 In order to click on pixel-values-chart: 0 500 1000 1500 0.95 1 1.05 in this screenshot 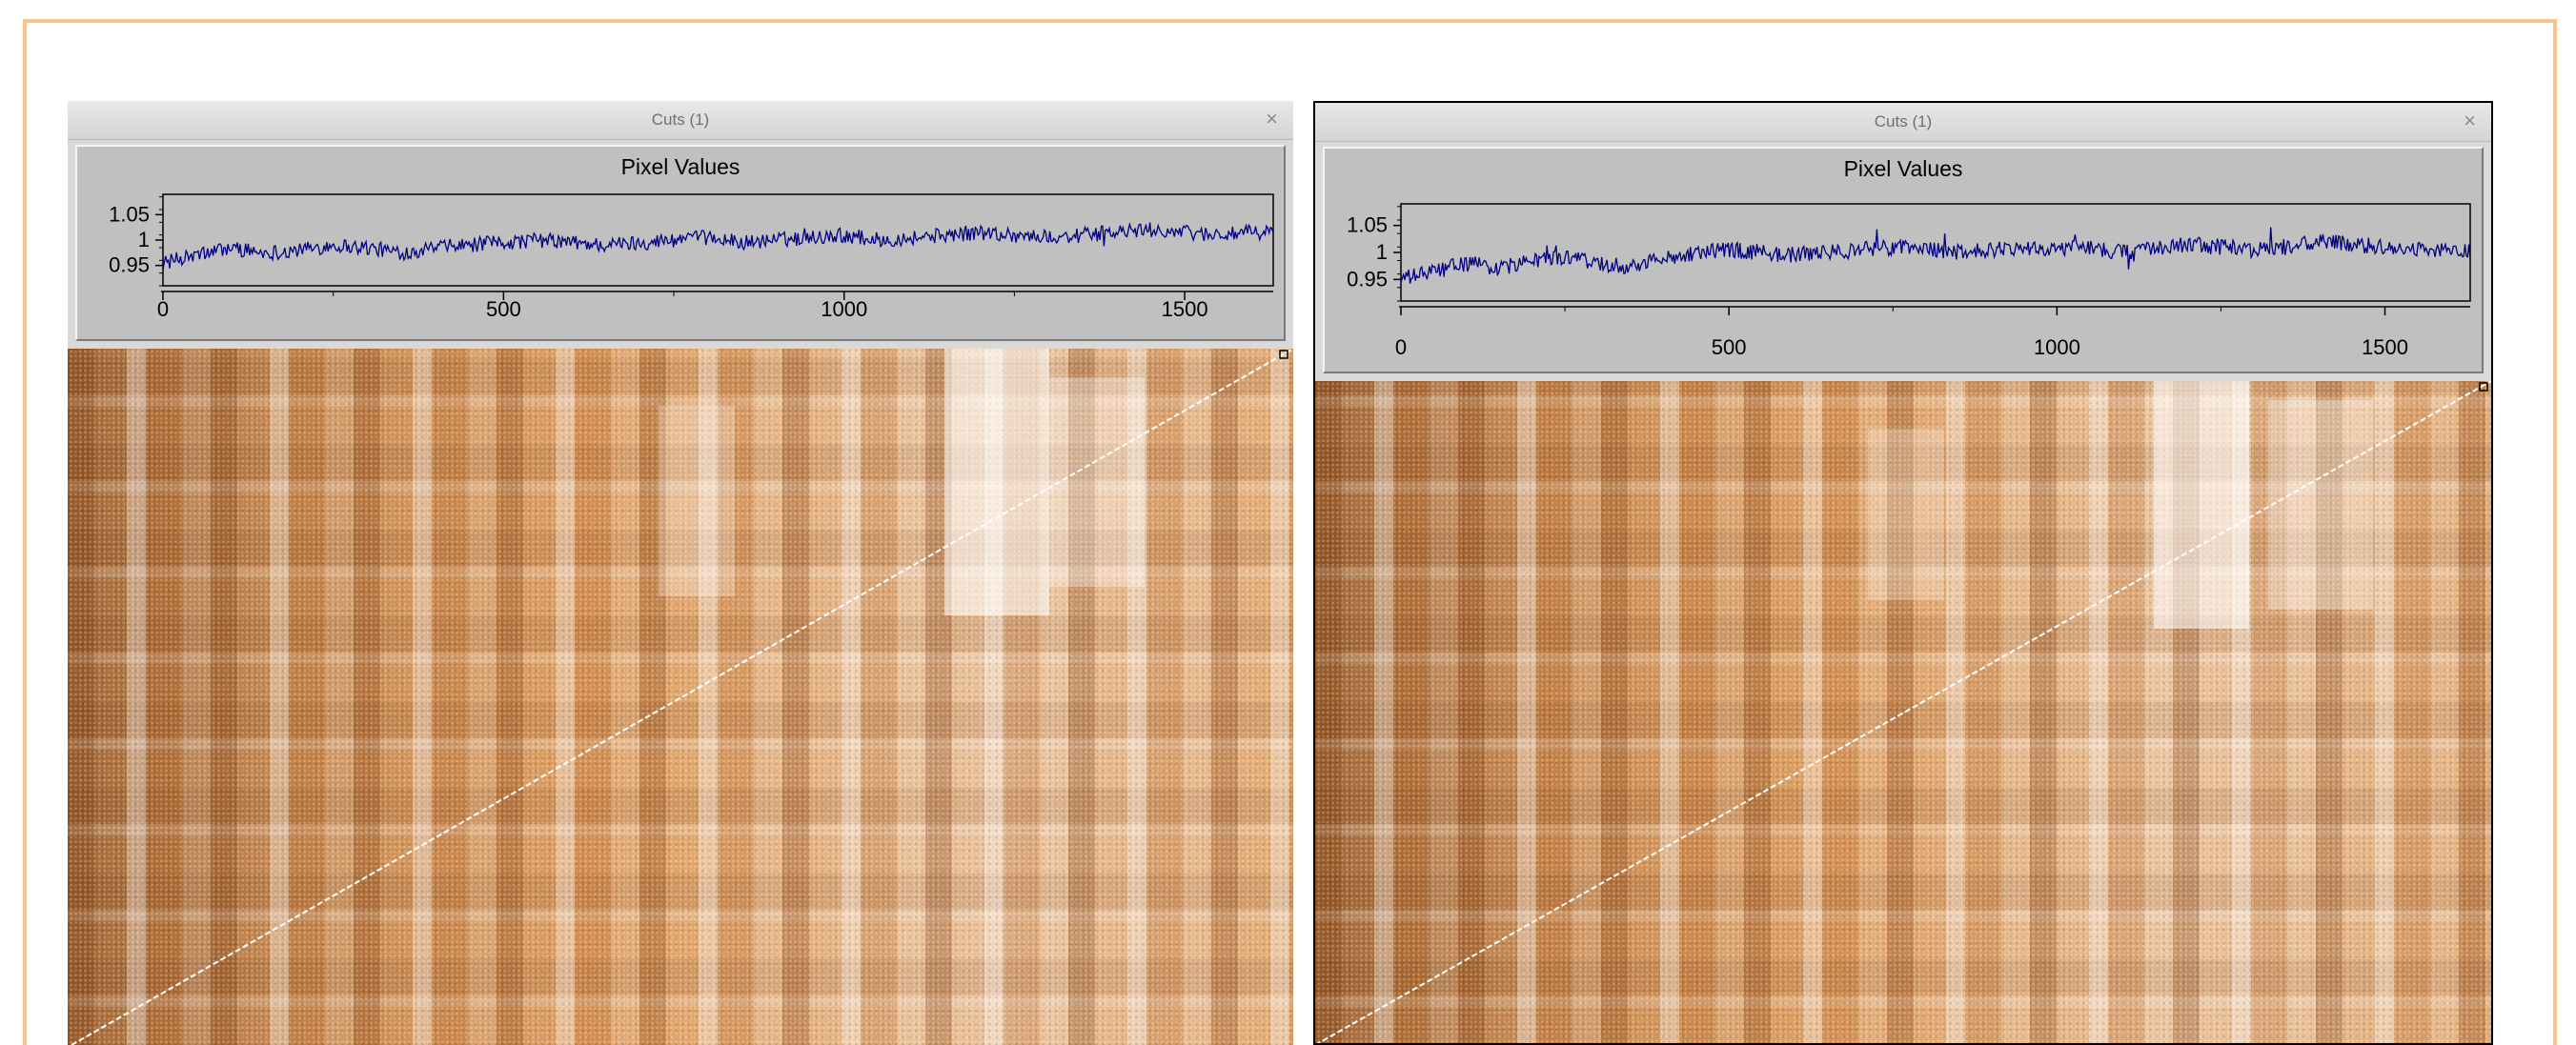, I will do `click(1909, 281)`.